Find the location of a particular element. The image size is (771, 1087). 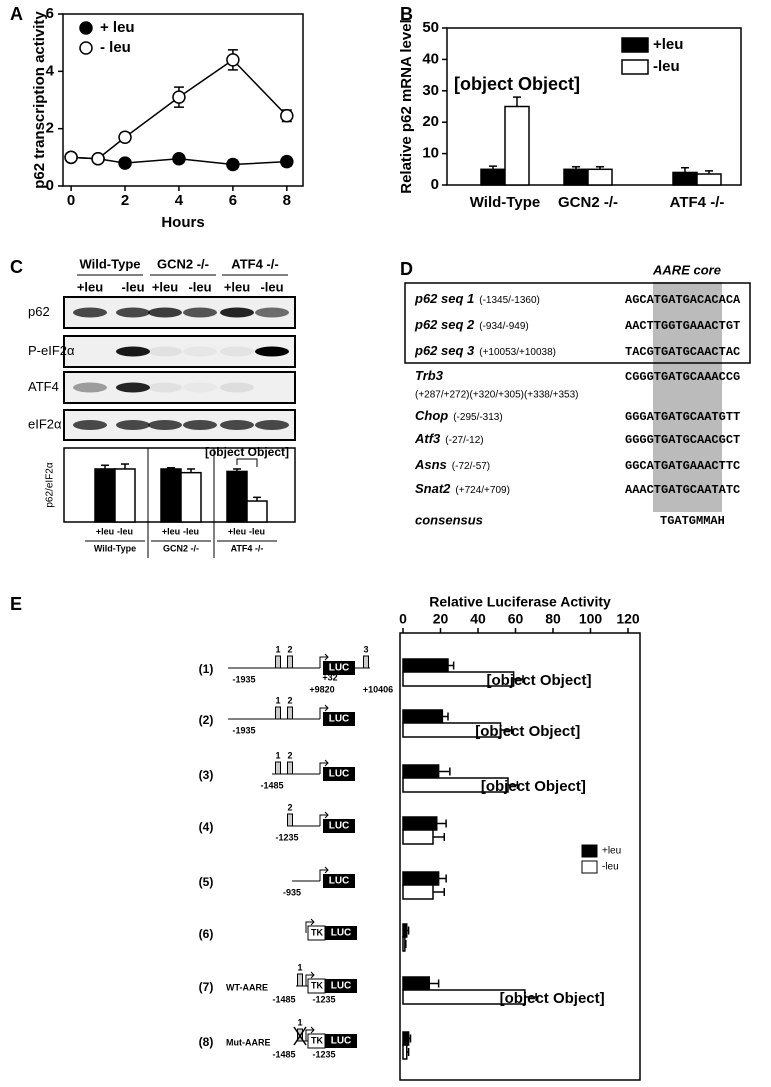

coordinates: (+724/+709) is located at coordinates (482, 490).